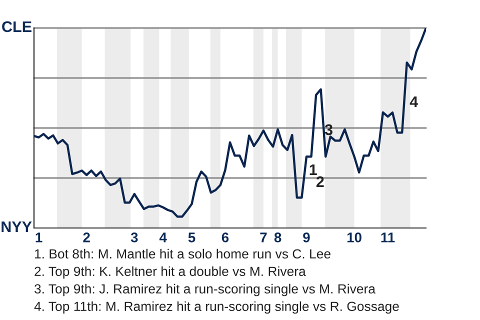  What do you see at coordinates (263, 237) in the screenshot?
I see `x-tick-label: 7` at bounding box center [263, 237].